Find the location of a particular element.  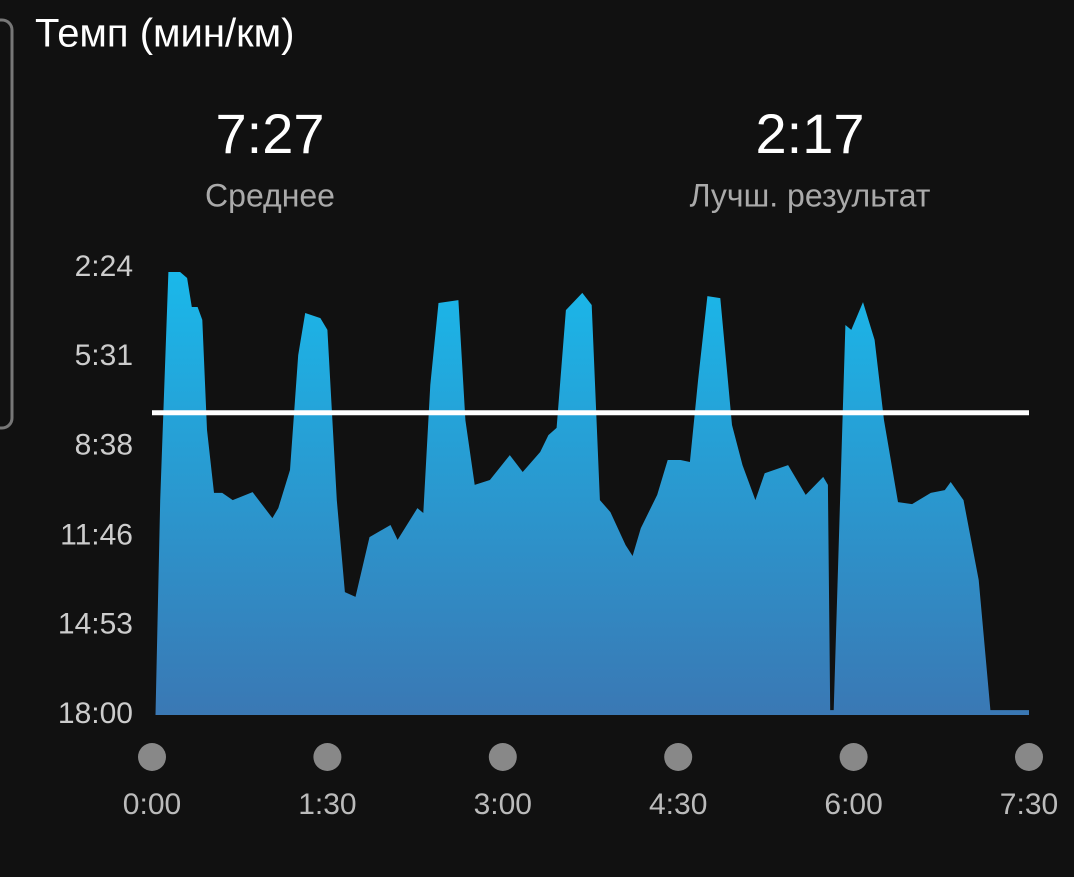

stat-label: Среднее is located at coordinates (270, 195).